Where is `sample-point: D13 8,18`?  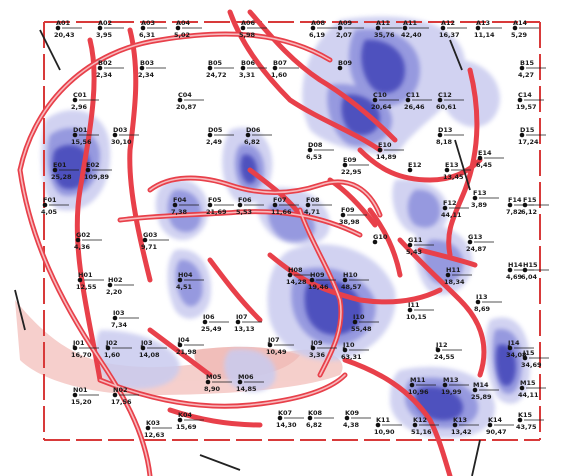 sample-point: D13 8,18 is located at coordinates (450, 136).